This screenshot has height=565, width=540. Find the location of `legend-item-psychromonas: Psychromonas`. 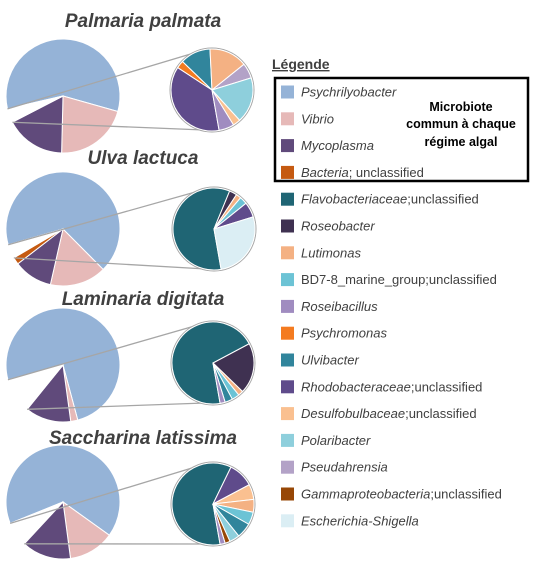

legend-item-psychromonas: Psychromonas is located at coordinates (334, 333).